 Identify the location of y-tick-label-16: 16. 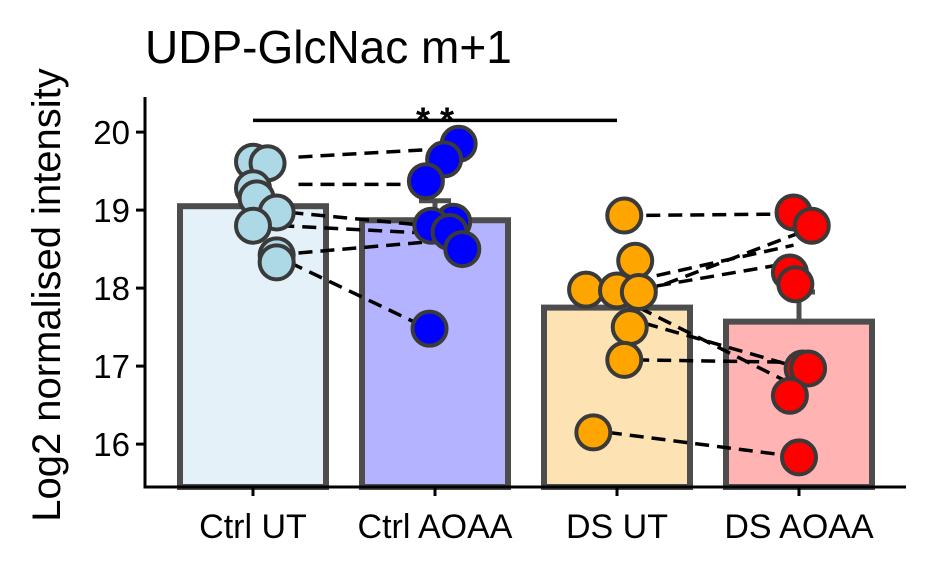
(111, 444).